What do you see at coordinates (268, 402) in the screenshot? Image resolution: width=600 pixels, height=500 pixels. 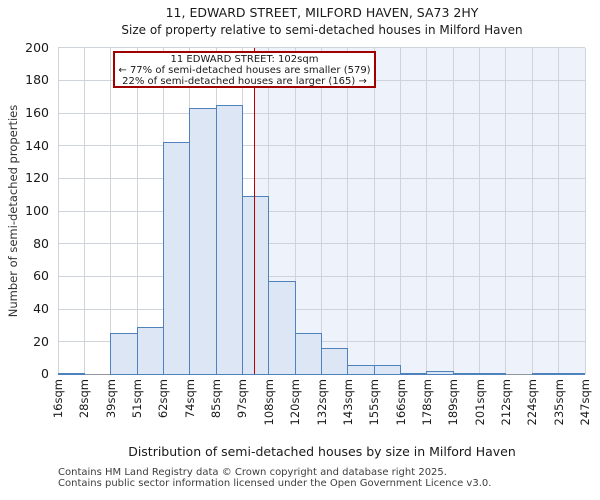 I see `x-tick-label: 108sqm` at bounding box center [268, 402].